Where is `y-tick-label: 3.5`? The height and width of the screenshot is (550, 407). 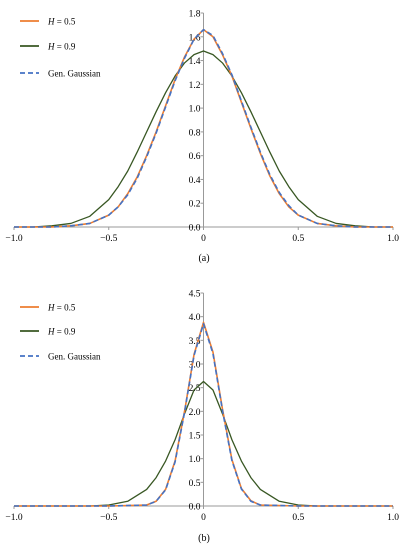
y-tick-label: 3.5 is located at coordinates (195, 342).